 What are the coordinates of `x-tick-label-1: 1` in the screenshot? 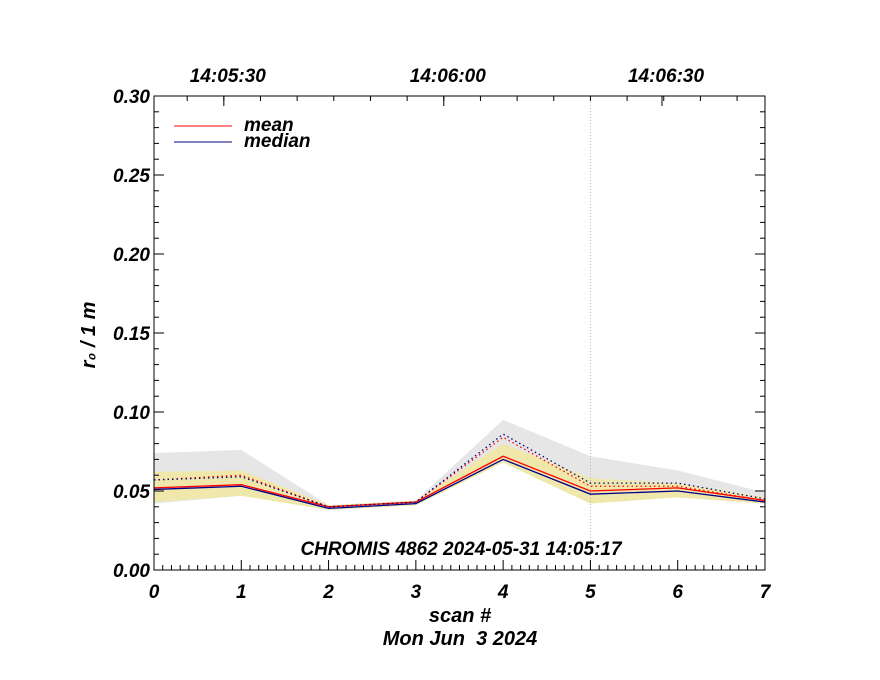 It's located at (241, 592).